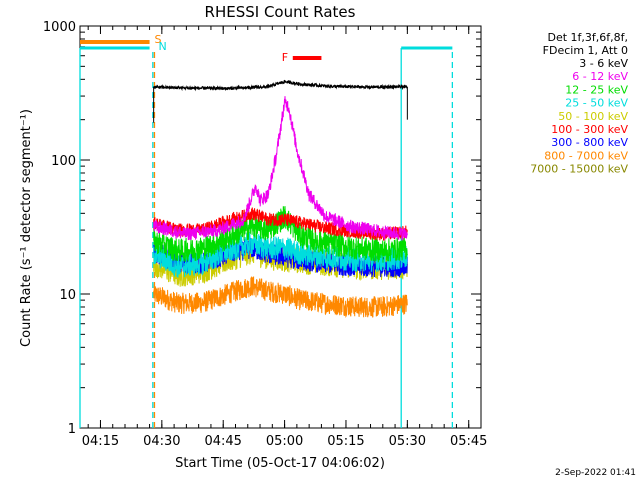  What do you see at coordinates (280, 224) in the screenshot?
I see `series-100-300-kev` at bounding box center [280, 224].